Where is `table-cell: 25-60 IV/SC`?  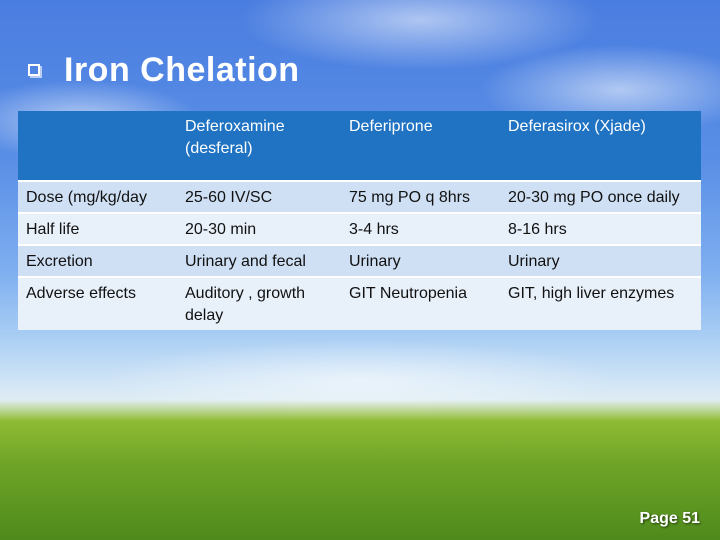
table-cell: 25-60 IV/SC is located at coordinates (259, 196).